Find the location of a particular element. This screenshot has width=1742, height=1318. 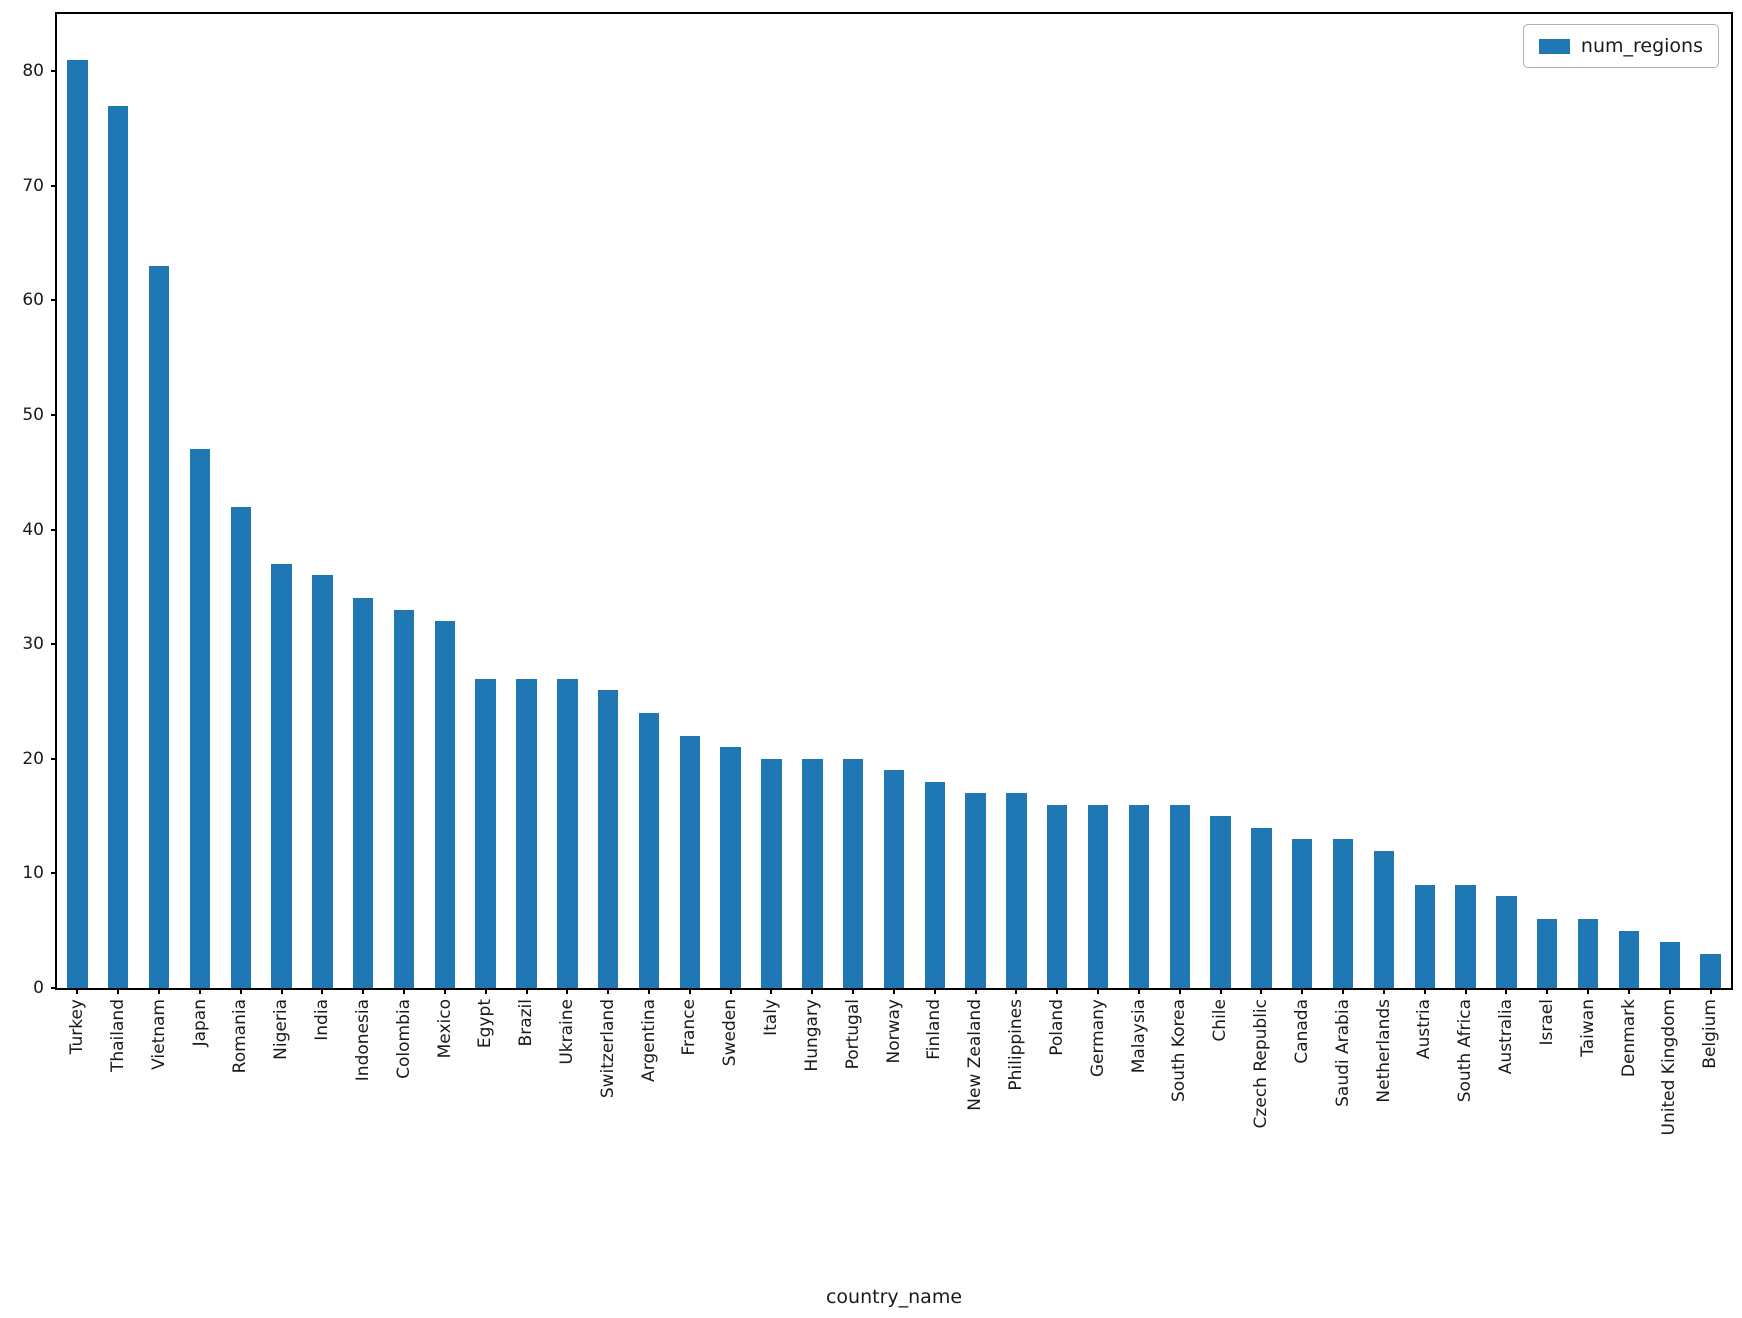

bar-slot: Mexico is located at coordinates (444, 536).